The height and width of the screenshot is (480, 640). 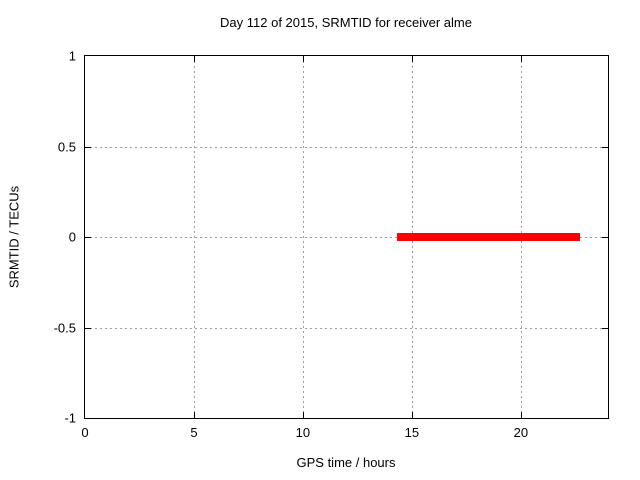 What do you see at coordinates (346, 462) in the screenshot?
I see `x-axis-label: GPS time / hours` at bounding box center [346, 462].